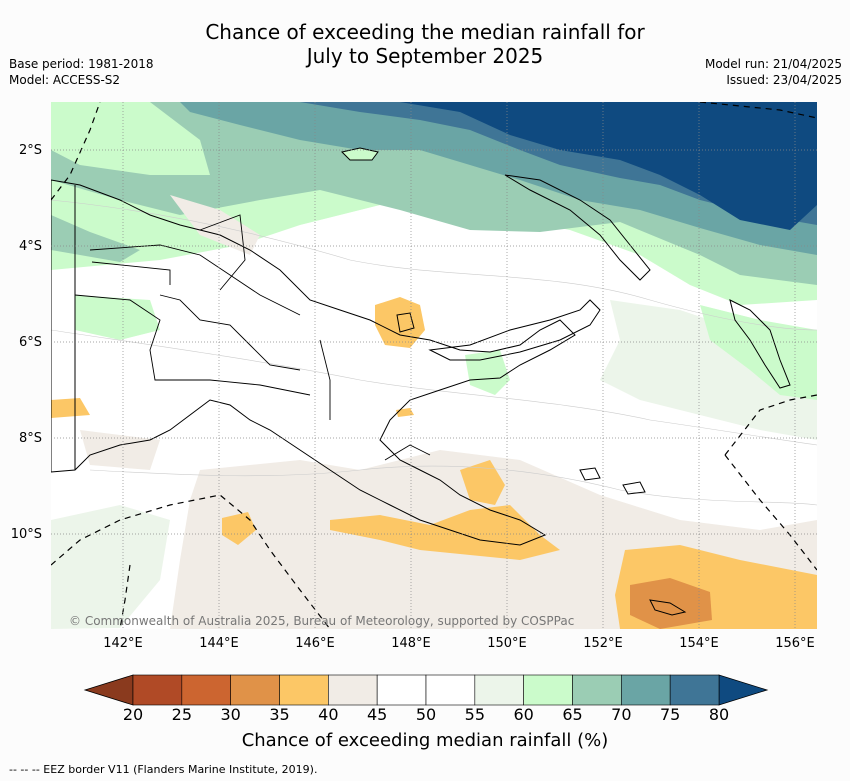 Image resolution: width=850 pixels, height=781 pixels. Describe the element at coordinates (219, 643) in the screenshot. I see `lon-label-144e: 144°E` at that location.